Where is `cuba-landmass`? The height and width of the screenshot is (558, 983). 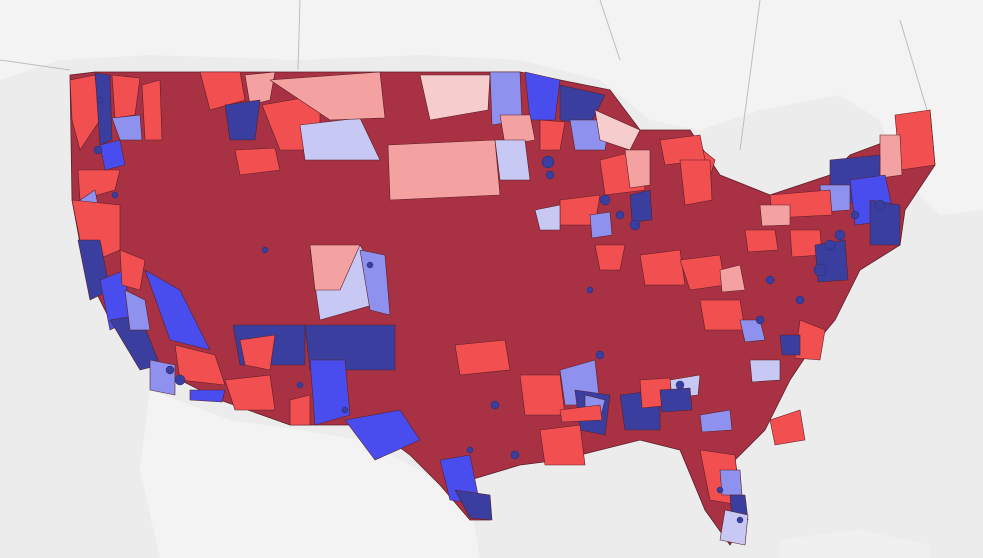 cuba-landmass is located at coordinates (855, 544).